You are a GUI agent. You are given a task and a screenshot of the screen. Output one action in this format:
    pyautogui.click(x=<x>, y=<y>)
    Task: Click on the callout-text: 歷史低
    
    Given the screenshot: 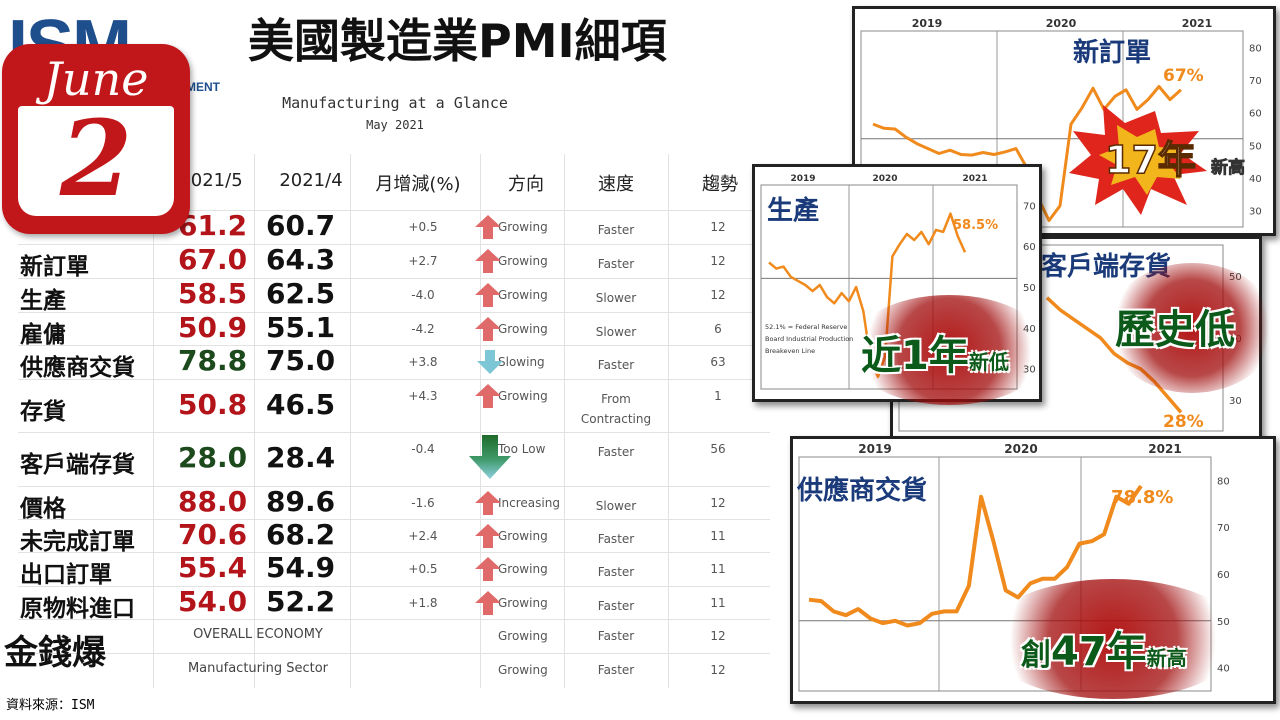 What is the action you would take?
    pyautogui.click(x=1175, y=330)
    